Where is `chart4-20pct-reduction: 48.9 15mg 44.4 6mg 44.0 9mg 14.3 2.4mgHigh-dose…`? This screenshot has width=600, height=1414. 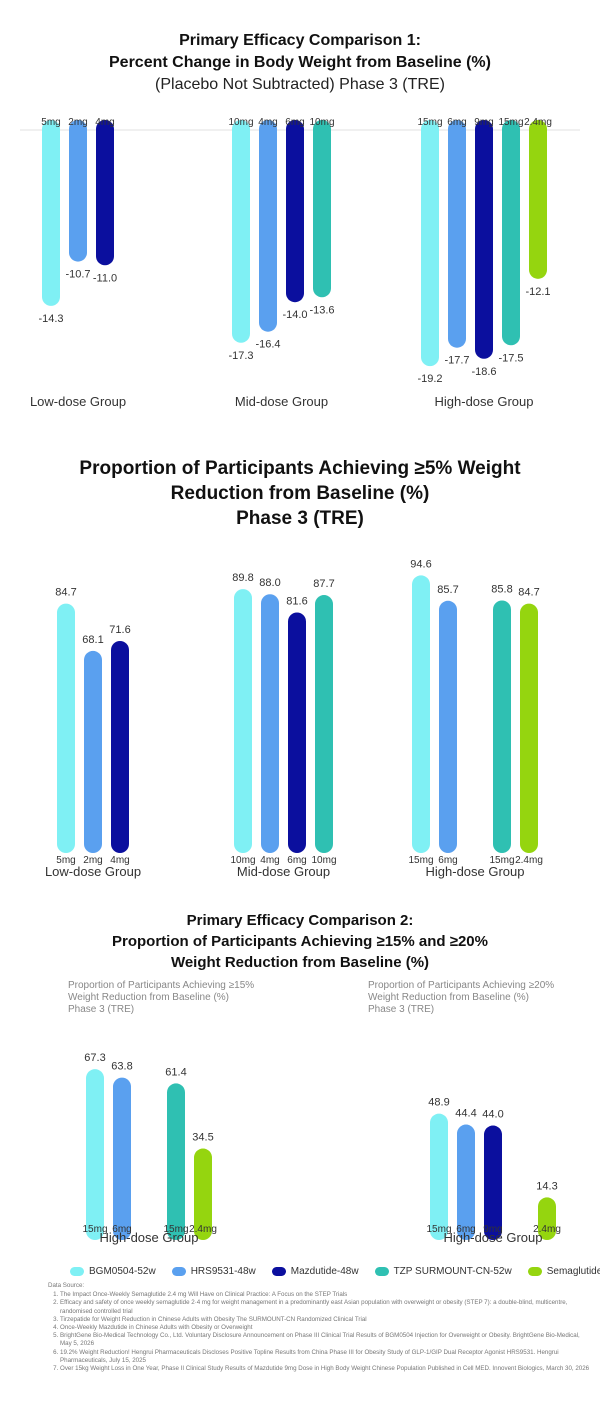
chart4-20pct-reduction: 48.9 15mg 44.4 6mg 44.0 9mg 14.3 2.4mgHigh-dose… is located at coordinates (493, 1171).